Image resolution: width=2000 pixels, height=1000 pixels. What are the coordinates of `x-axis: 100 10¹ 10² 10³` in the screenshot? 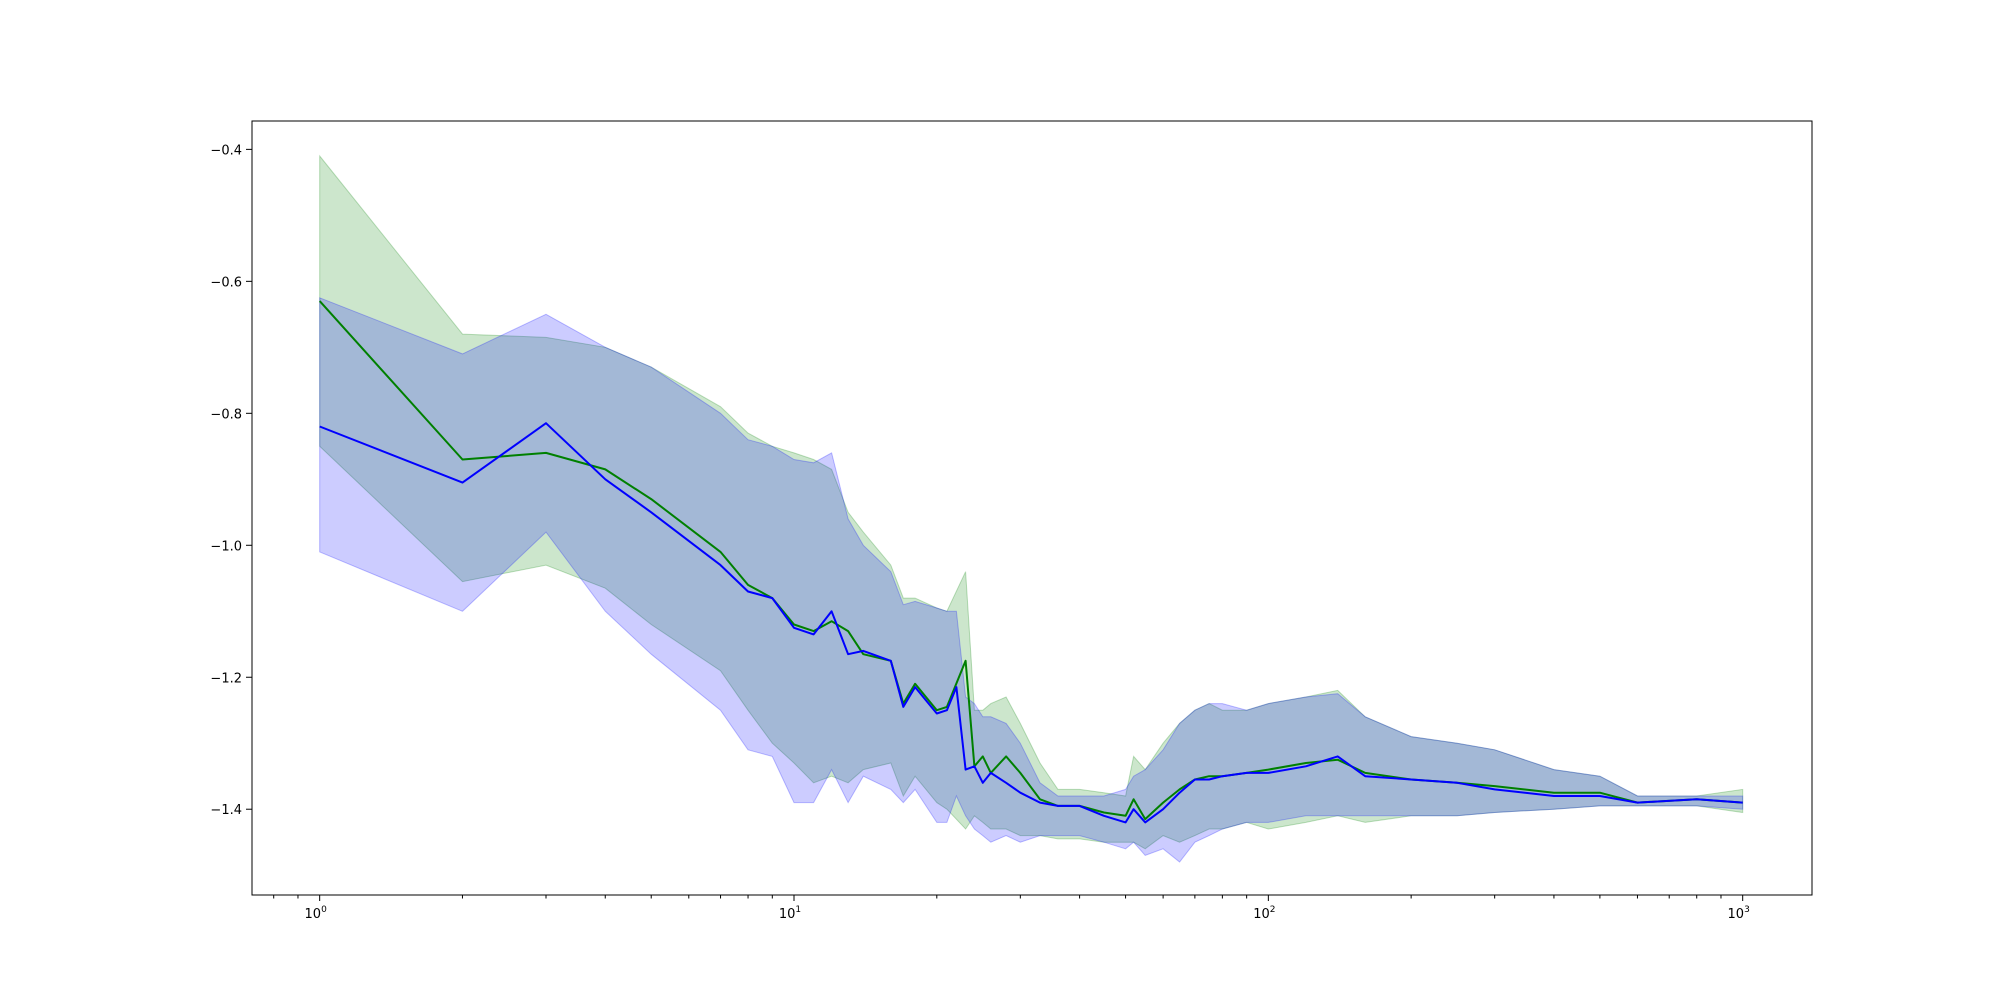 It's located at (1011, 908).